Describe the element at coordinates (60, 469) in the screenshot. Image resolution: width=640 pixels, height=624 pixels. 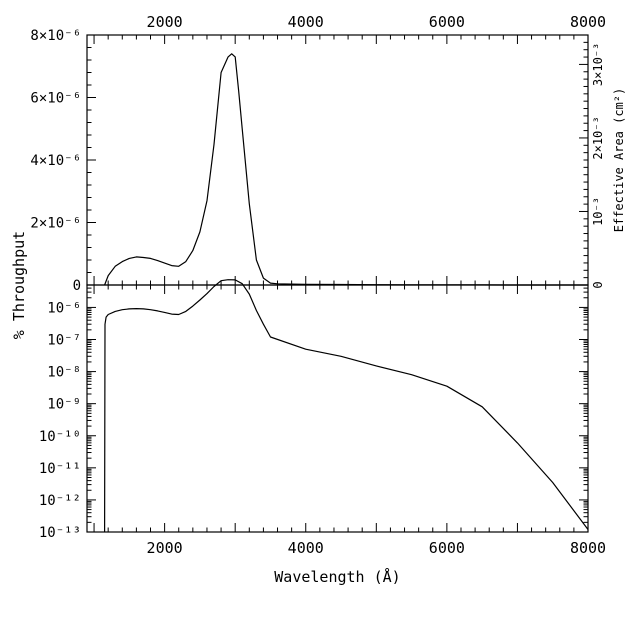
I see `bottom-y-tick-label: 10⁻¹¹` at that location.